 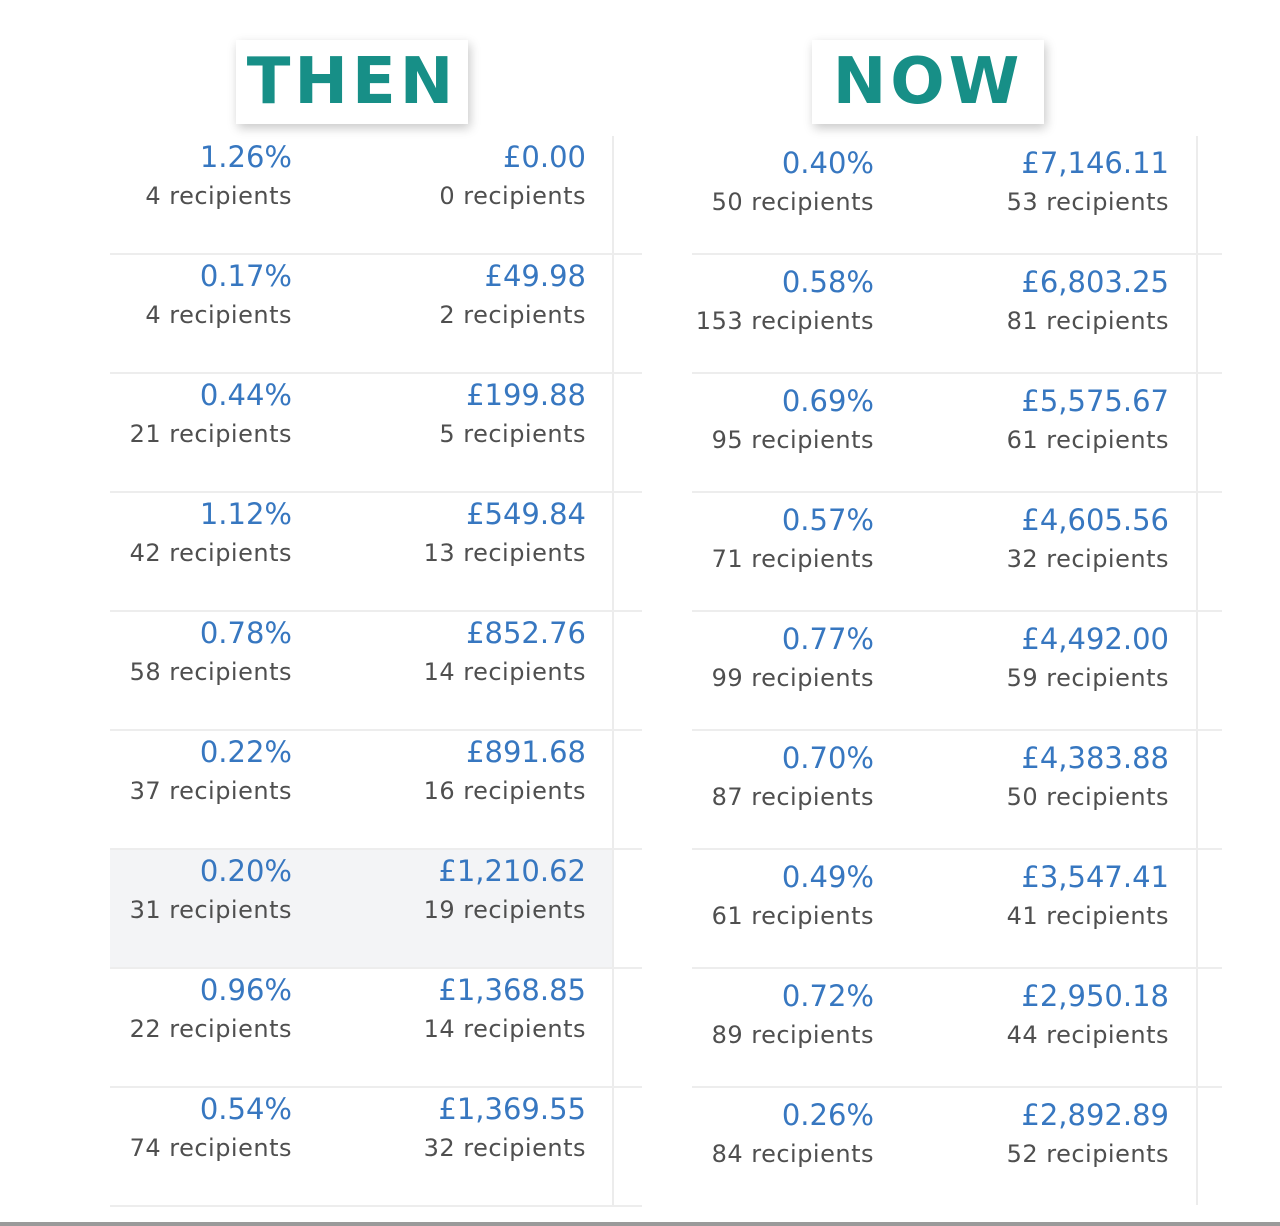 I want to click on rate-link: 0.40%, so click(x=827, y=163).